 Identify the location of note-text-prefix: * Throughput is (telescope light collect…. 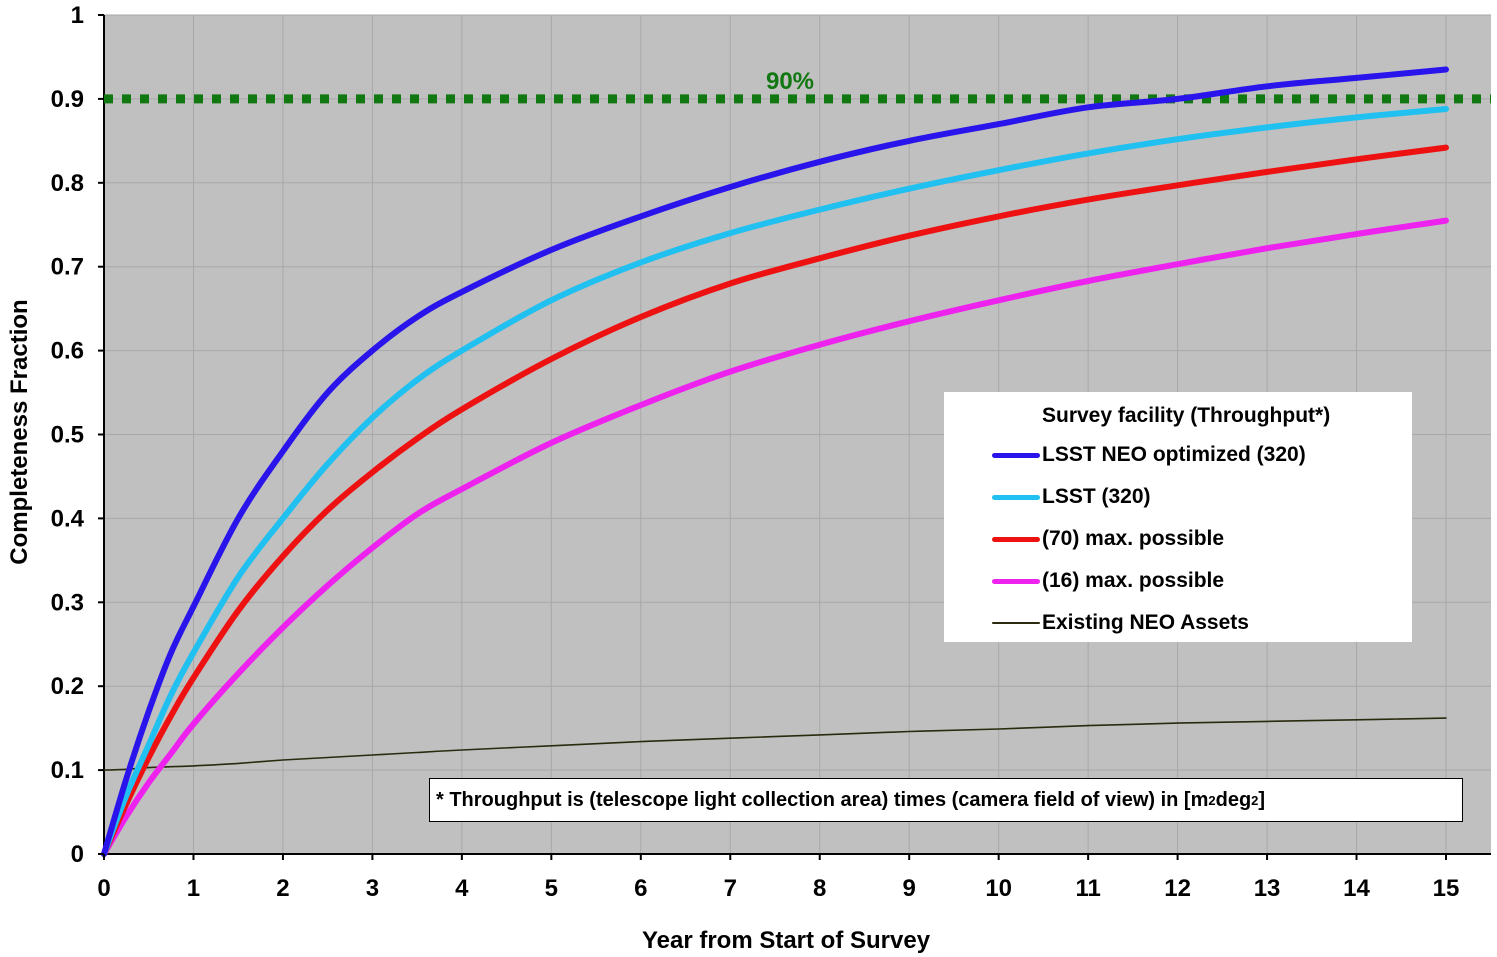
(822, 799).